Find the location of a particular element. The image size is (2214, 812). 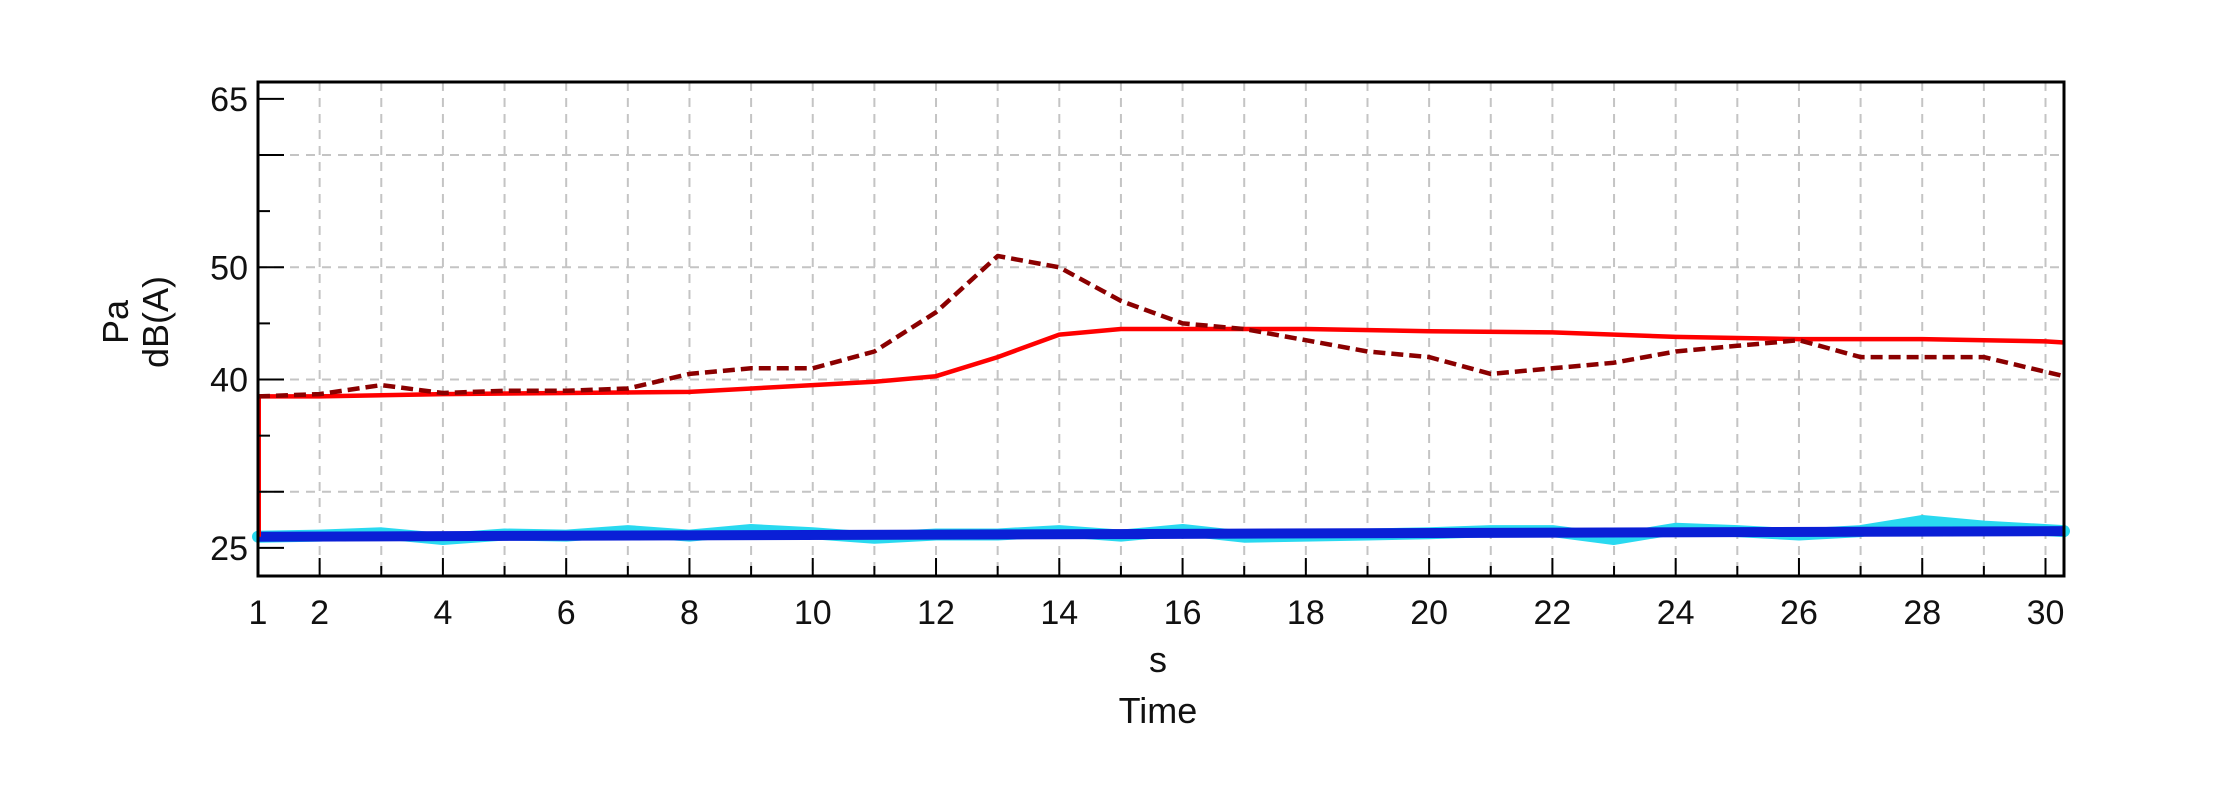

y-axis-label-pa: Pa is located at coordinates (115, 321).